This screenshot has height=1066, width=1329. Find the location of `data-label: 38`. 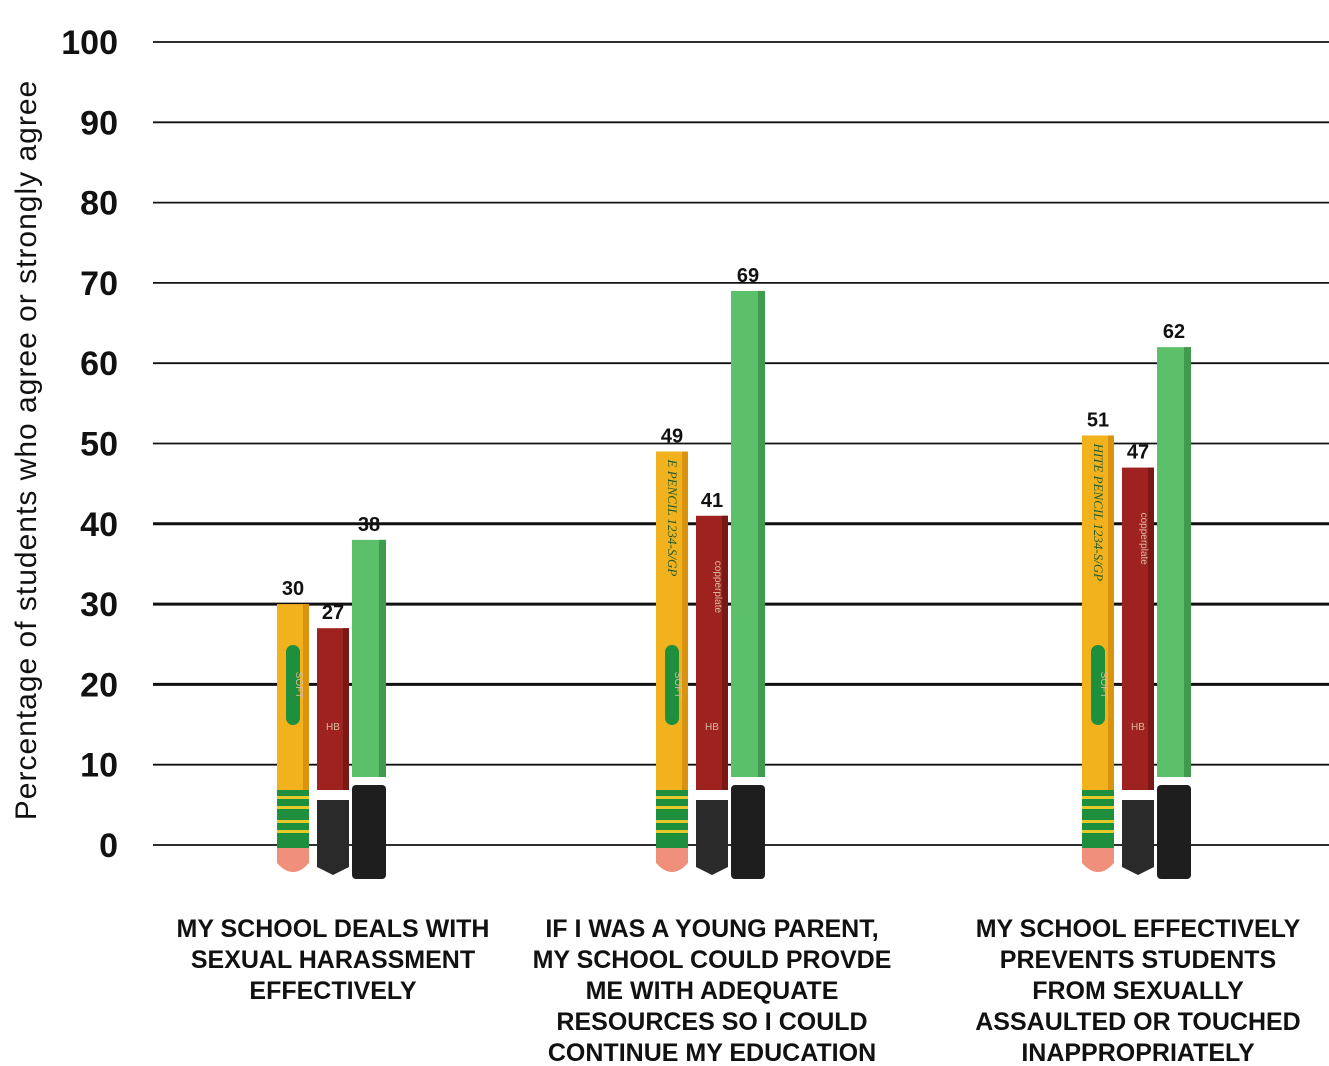

data-label: 38 is located at coordinates (369, 525).